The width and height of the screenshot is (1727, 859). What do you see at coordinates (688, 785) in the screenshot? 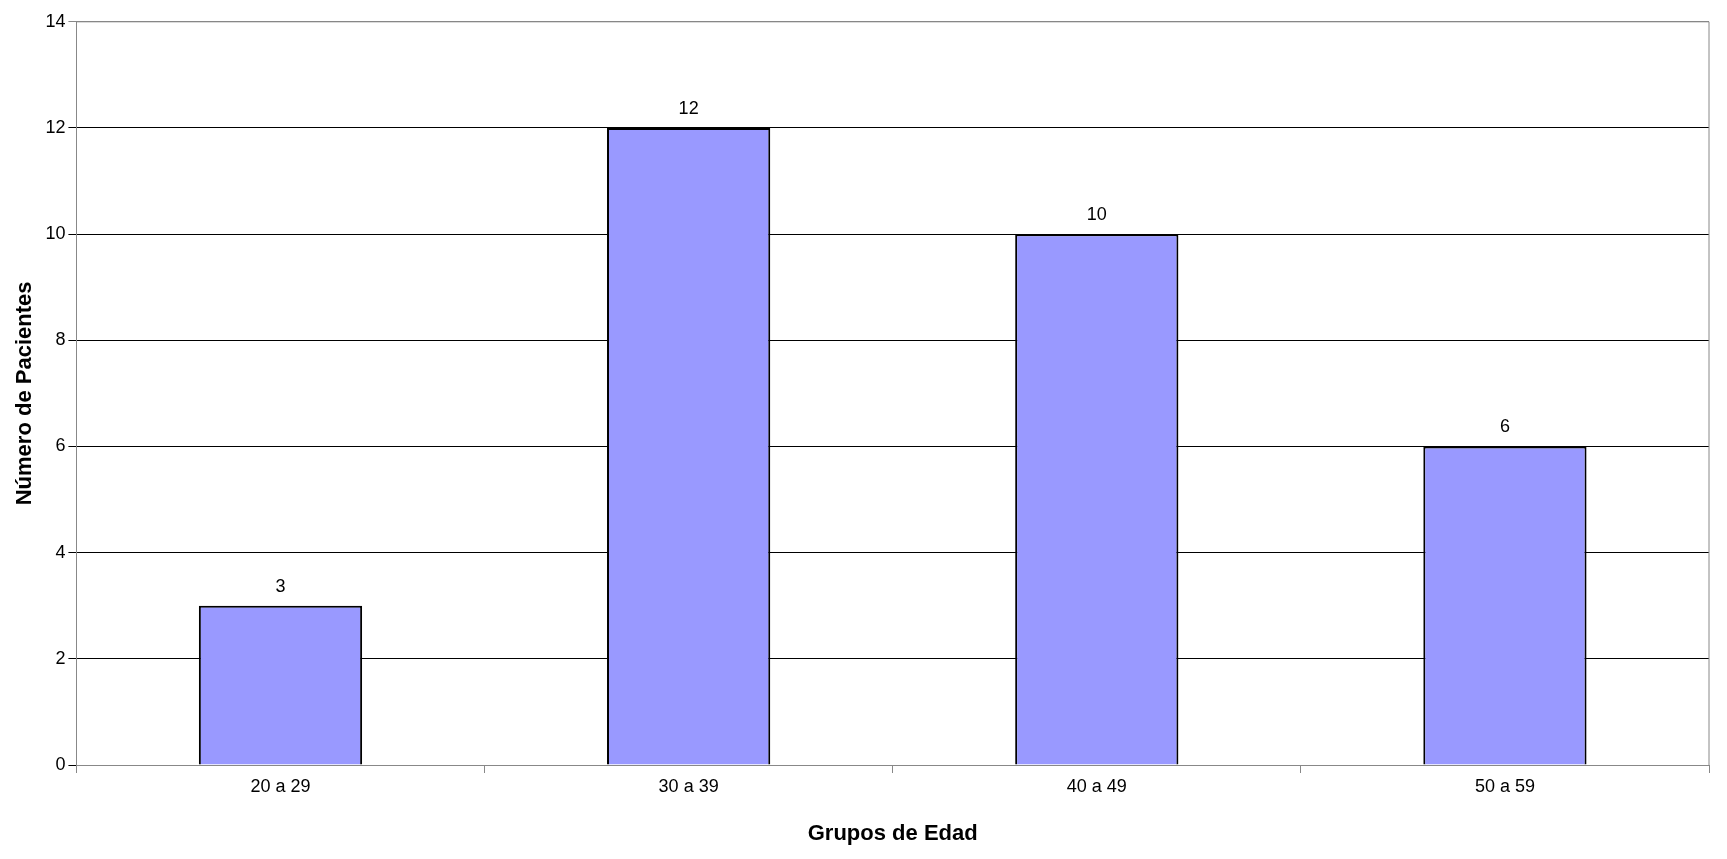
I see `x-tick-label: 30 a 39` at bounding box center [688, 785].